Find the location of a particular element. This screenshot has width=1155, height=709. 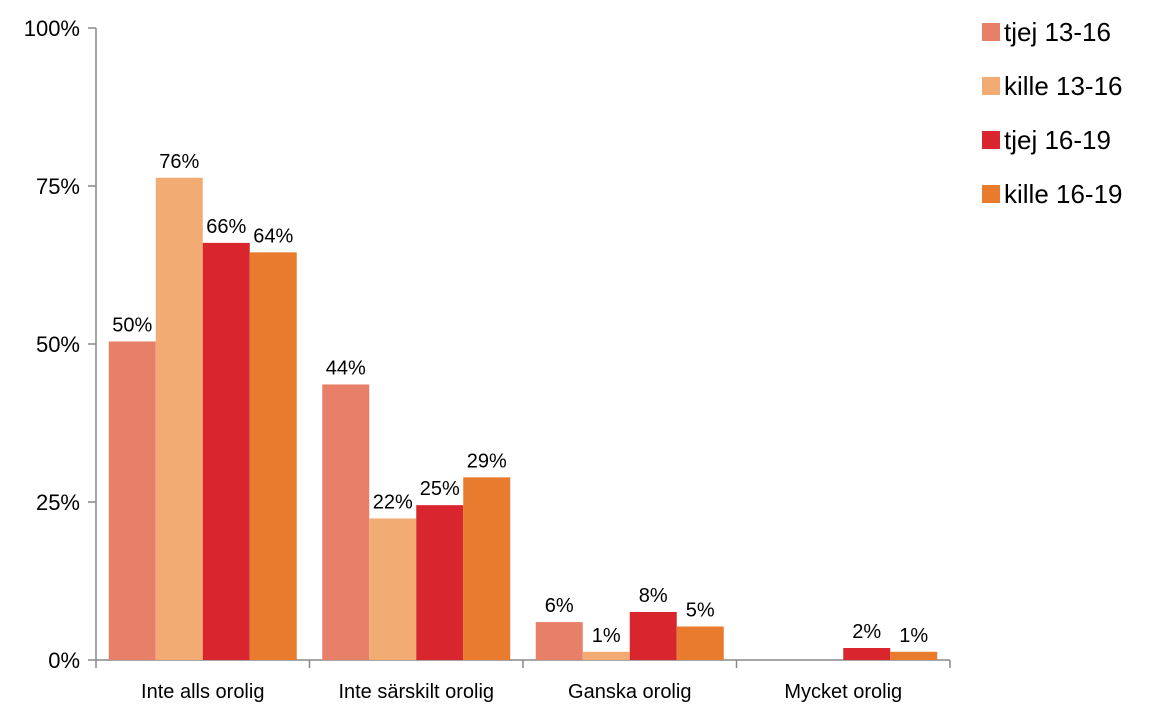

legend-label: tjej 13-16 is located at coordinates (1057, 32).